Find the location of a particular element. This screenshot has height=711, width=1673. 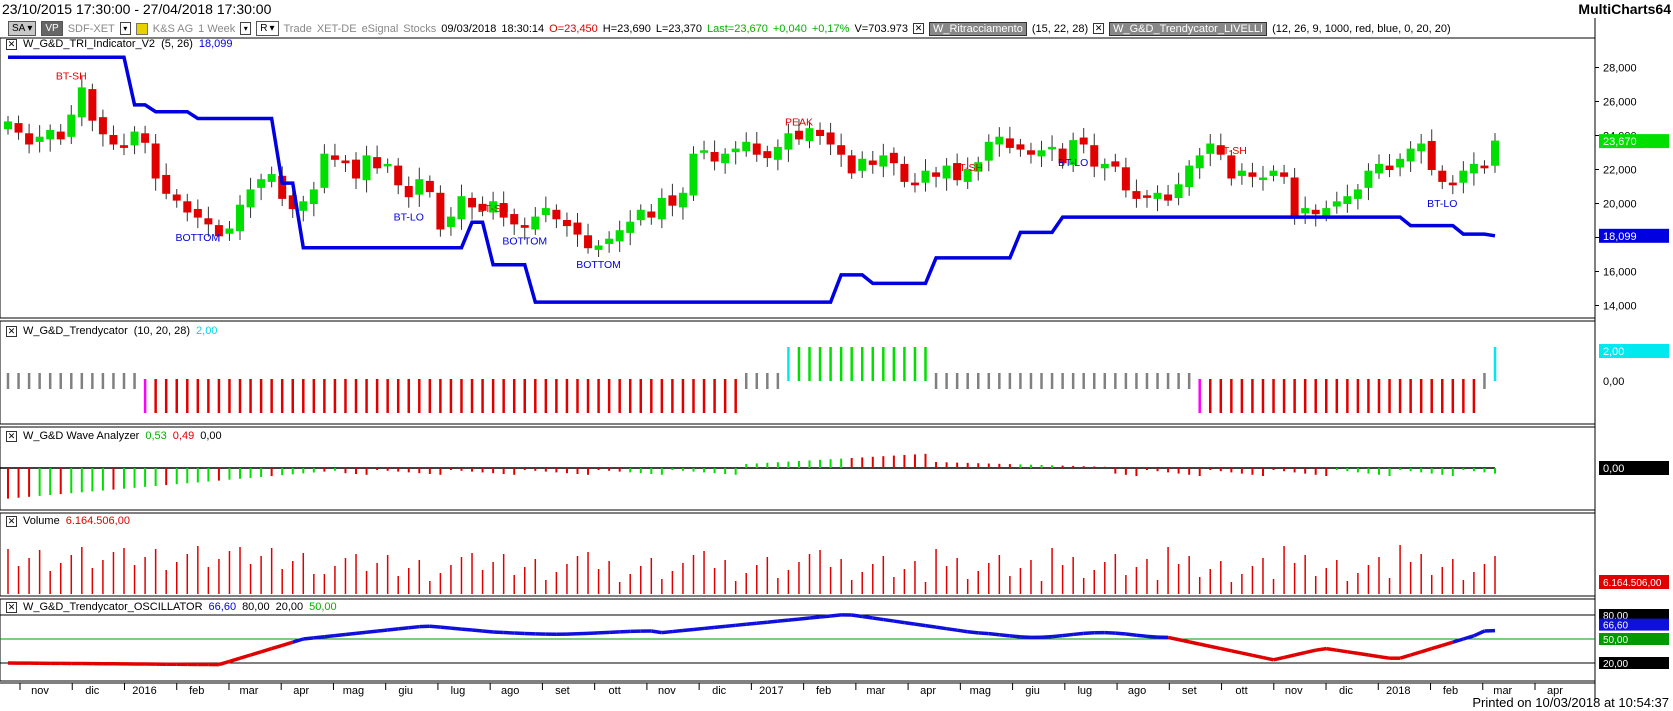

volume-value: 6.164.506,00 is located at coordinates (97, 521).